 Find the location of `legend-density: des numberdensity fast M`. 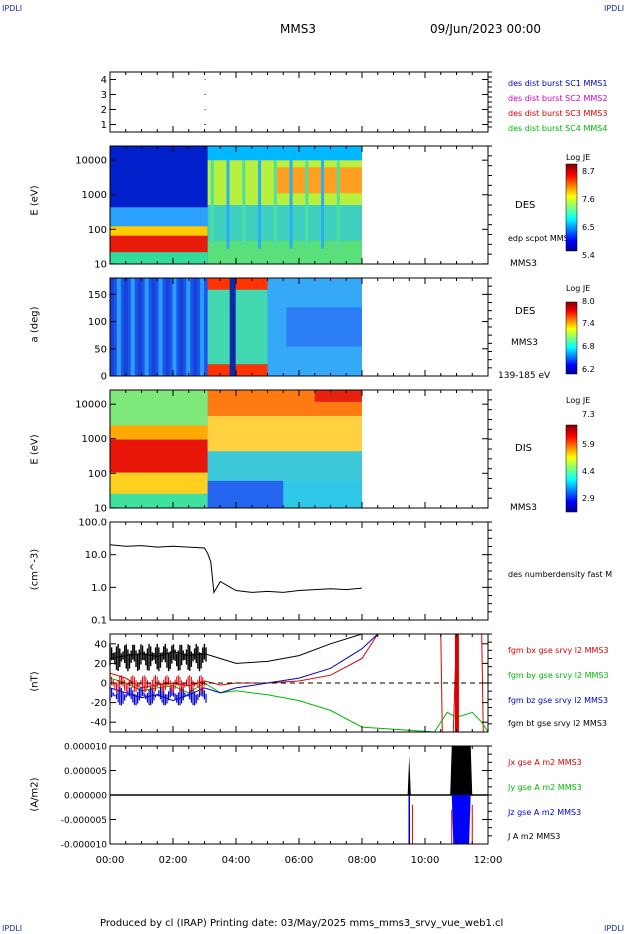

legend-density: des numberdensity fast M is located at coordinates (560, 574).